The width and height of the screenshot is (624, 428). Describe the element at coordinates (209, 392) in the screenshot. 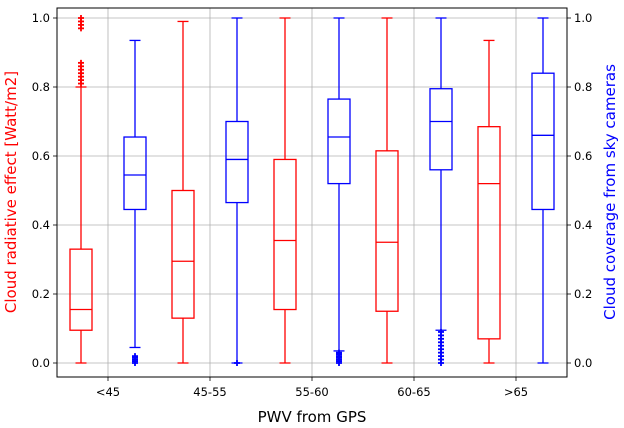

I see `x-tick-label: 45-55` at that location.